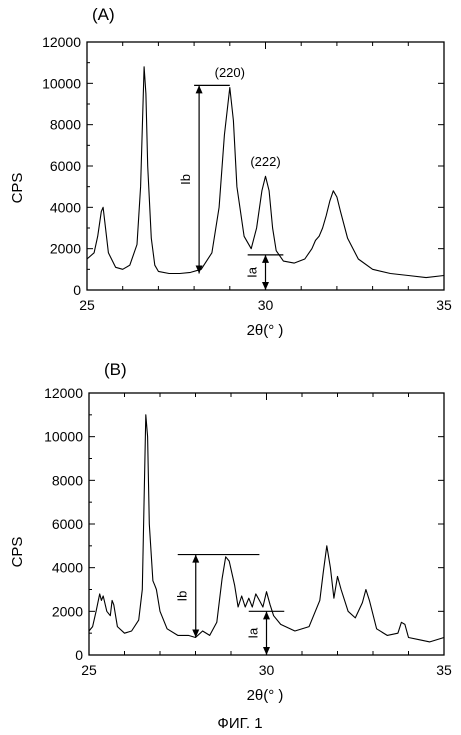  Describe the element at coordinates (67, 524) in the screenshot. I see `panel-b-ytick-label: 6000` at that location.